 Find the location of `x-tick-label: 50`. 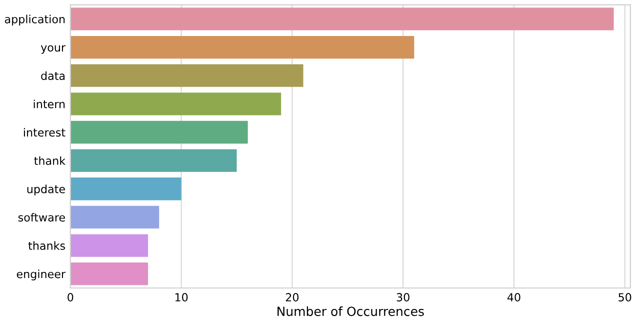

x-tick-label: 50 is located at coordinates (625, 297).